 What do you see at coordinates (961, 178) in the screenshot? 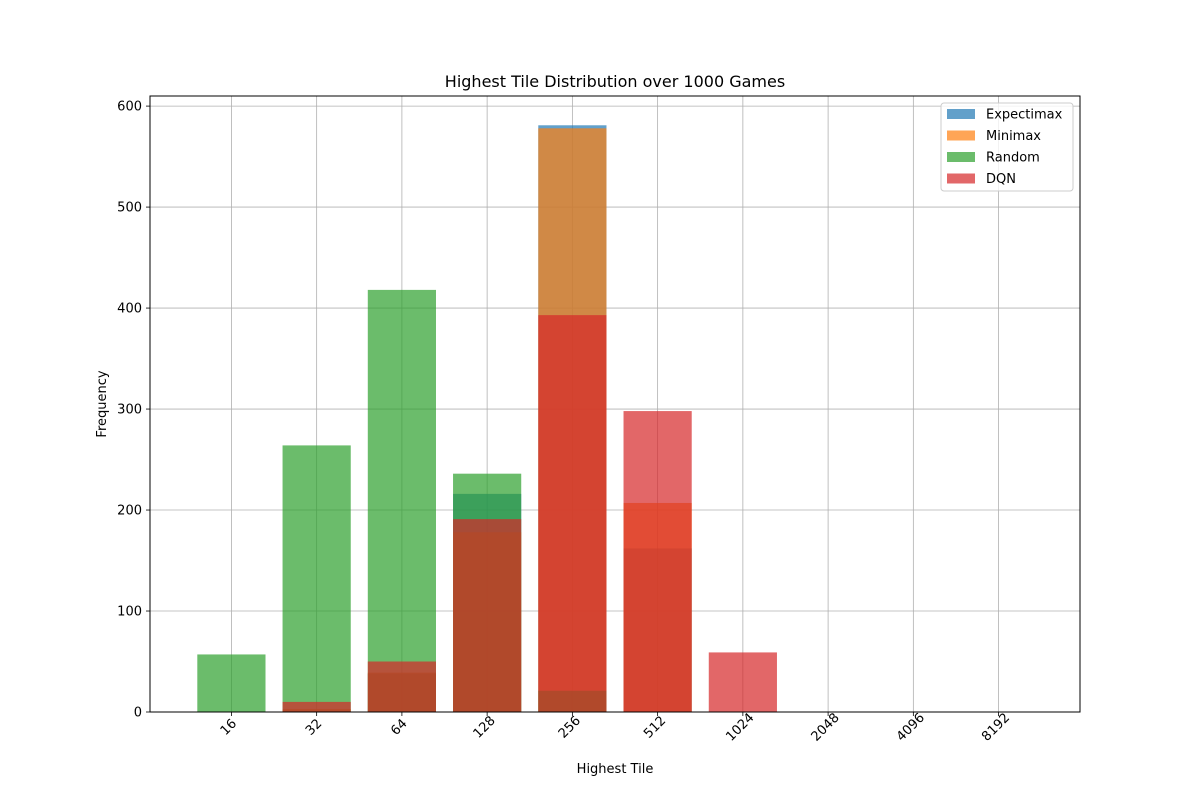
I see `legend-swatch-dqn` at bounding box center [961, 178].